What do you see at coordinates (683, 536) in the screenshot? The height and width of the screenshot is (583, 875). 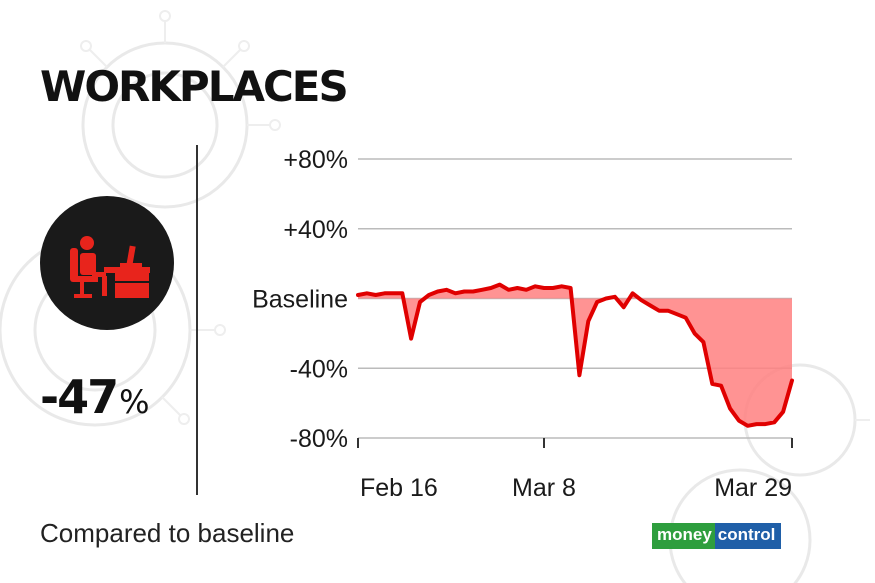 I see `brand-part-money: money` at bounding box center [683, 536].